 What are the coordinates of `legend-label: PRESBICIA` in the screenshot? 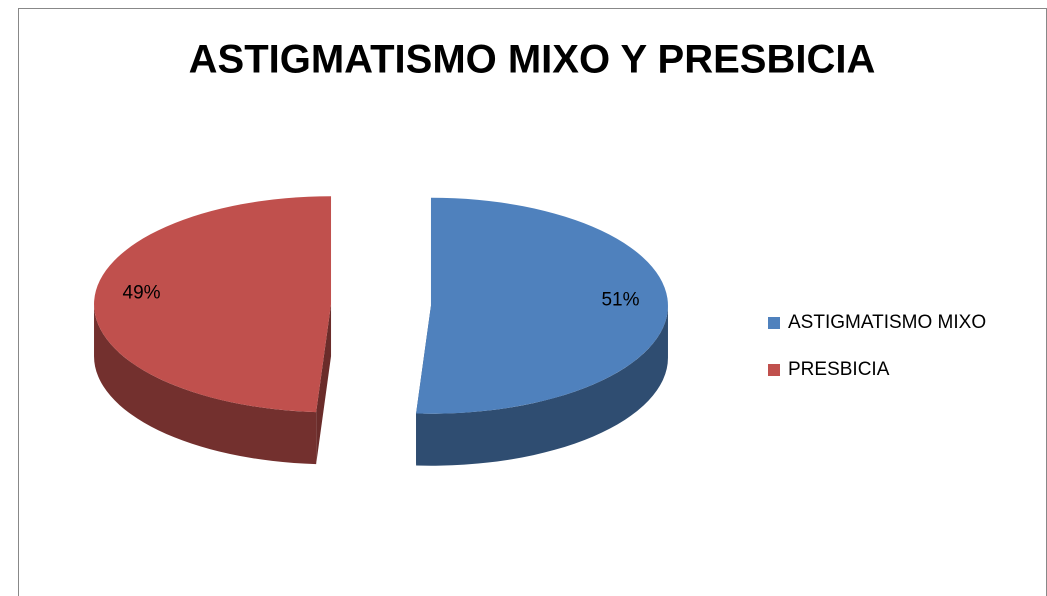 It's located at (839, 369).